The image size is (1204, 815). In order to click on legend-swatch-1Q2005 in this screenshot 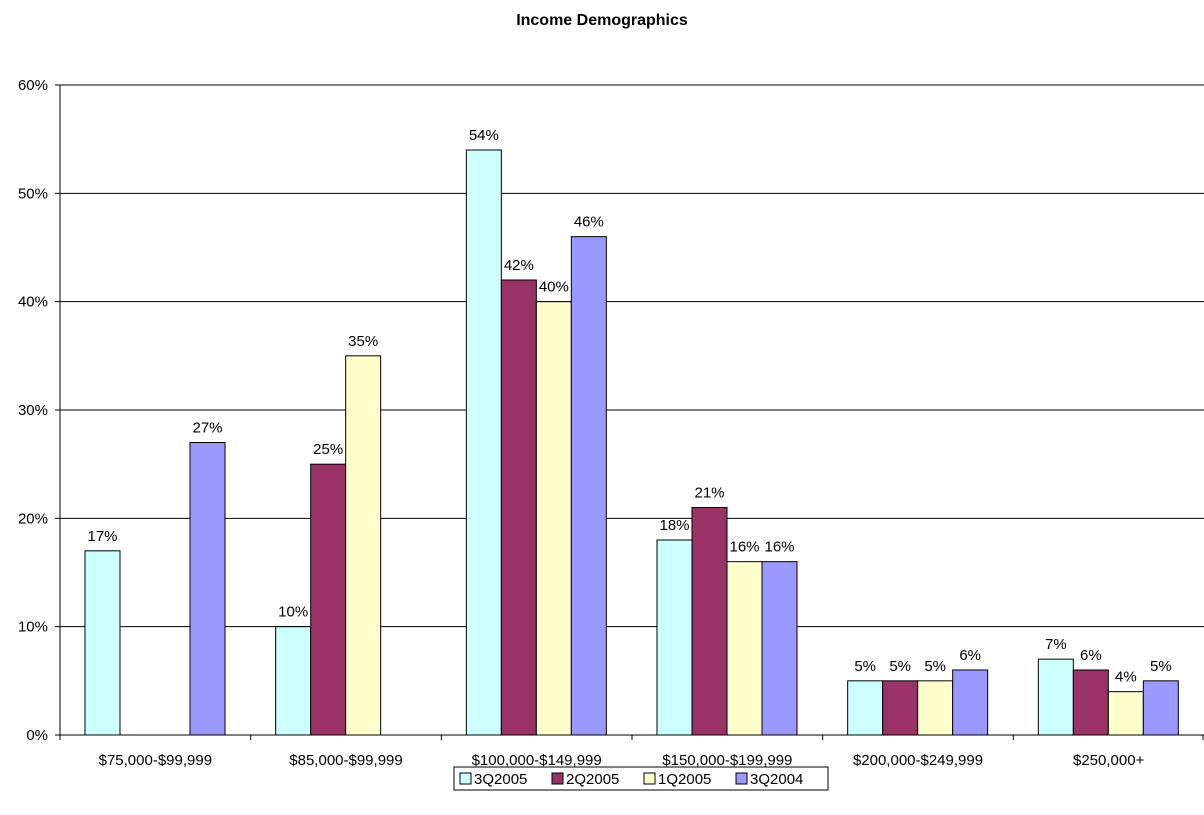, I will do `click(649, 778)`.